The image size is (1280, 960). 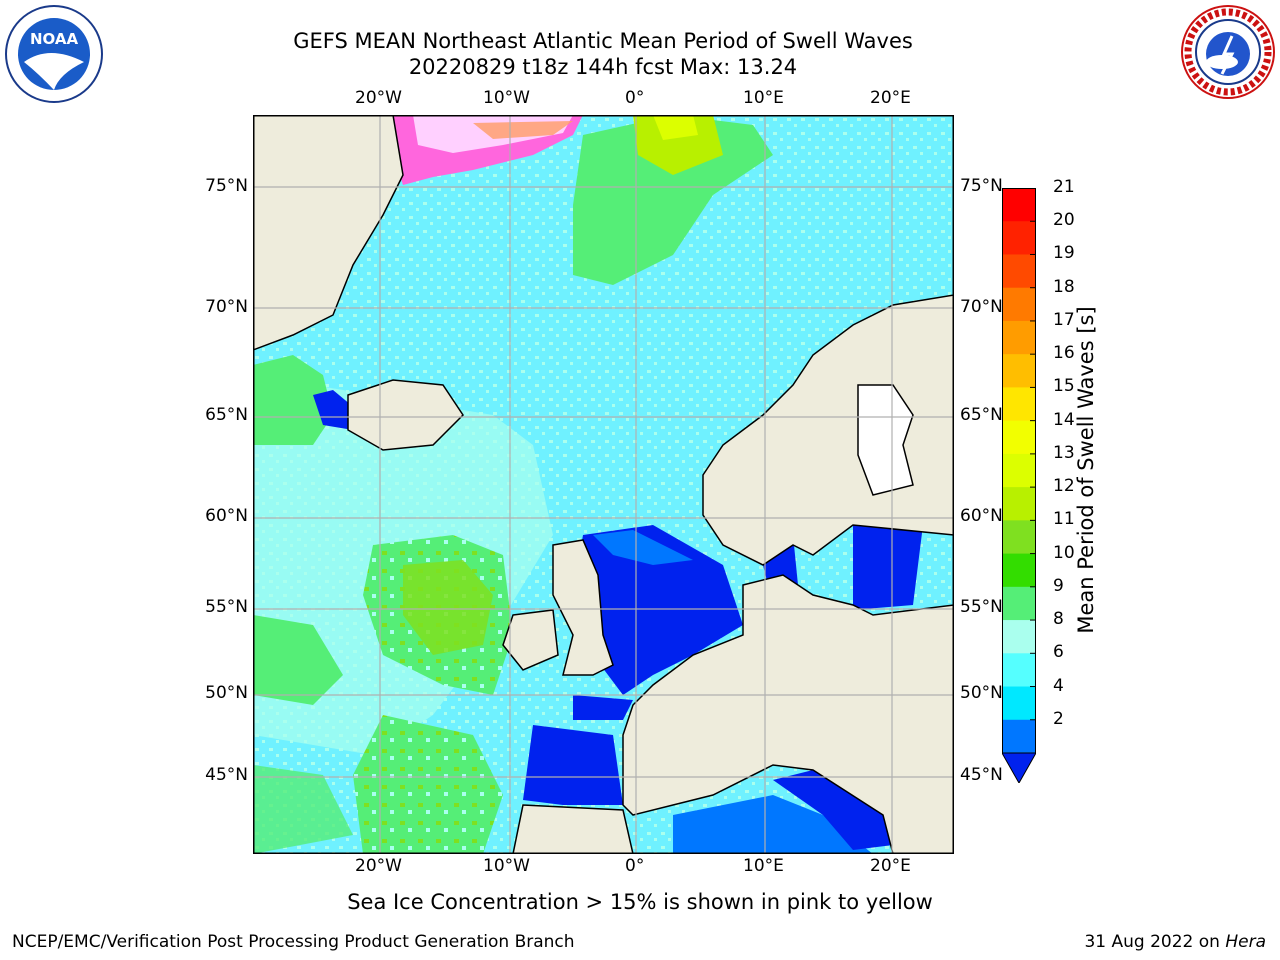 I want to click on footer-date: 31 Aug 2022 on Hera, so click(x=1175, y=942).